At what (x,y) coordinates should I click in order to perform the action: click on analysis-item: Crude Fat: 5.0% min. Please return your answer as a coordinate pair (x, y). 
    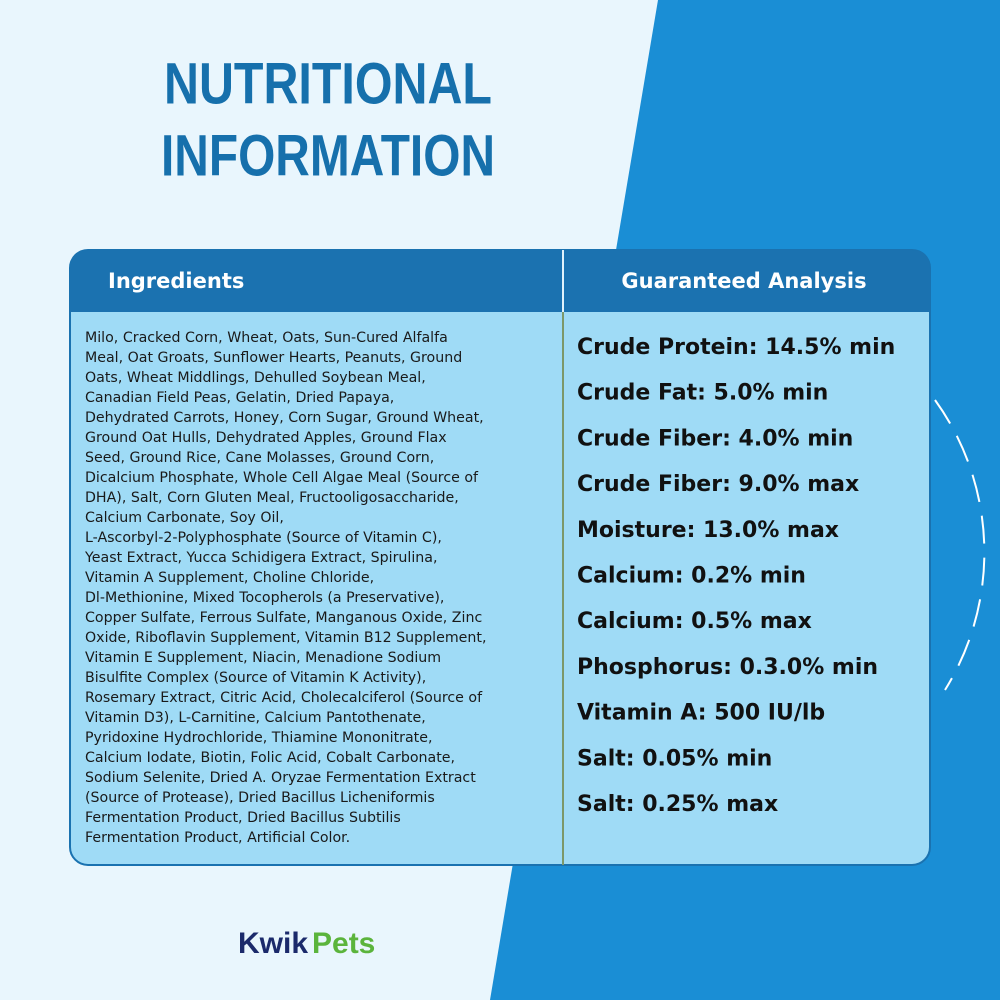
    Looking at the image, I should click on (702, 393).